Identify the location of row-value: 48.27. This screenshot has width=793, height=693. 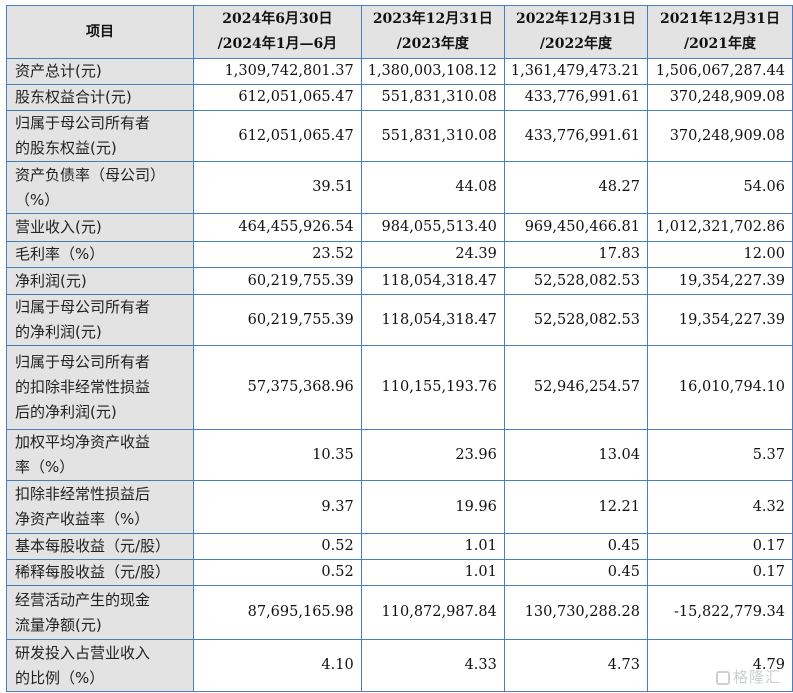
(576, 187).